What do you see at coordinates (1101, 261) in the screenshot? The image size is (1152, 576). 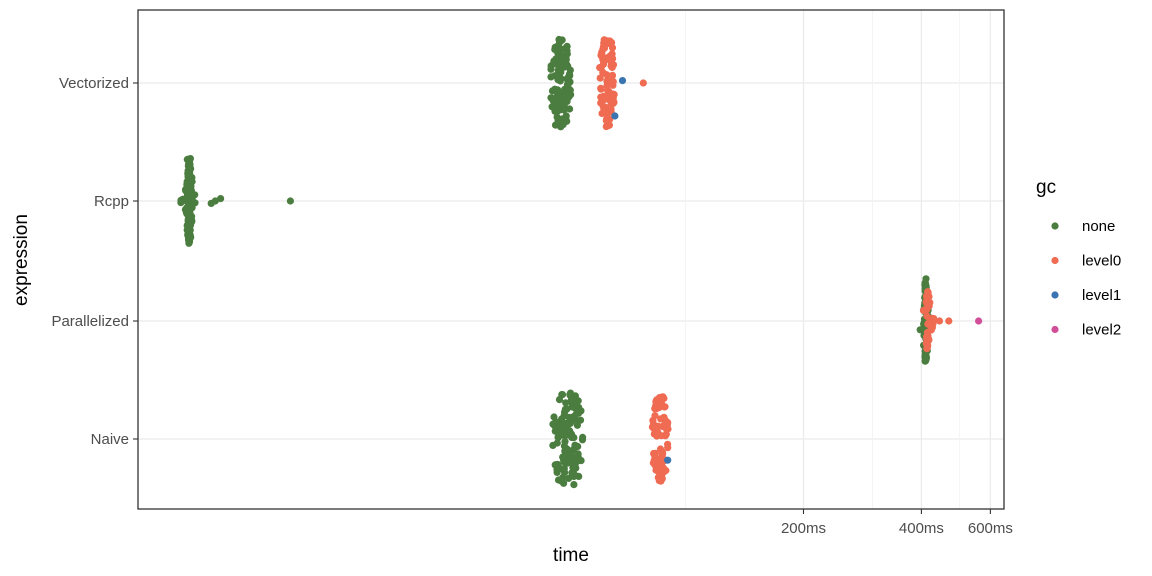 I see `legend-label-level0: level0` at bounding box center [1101, 261].